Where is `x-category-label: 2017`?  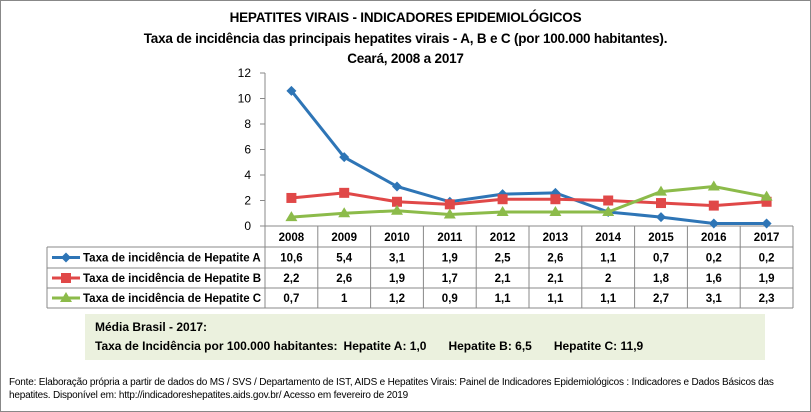
x-category-label: 2017 is located at coordinates (767, 238).